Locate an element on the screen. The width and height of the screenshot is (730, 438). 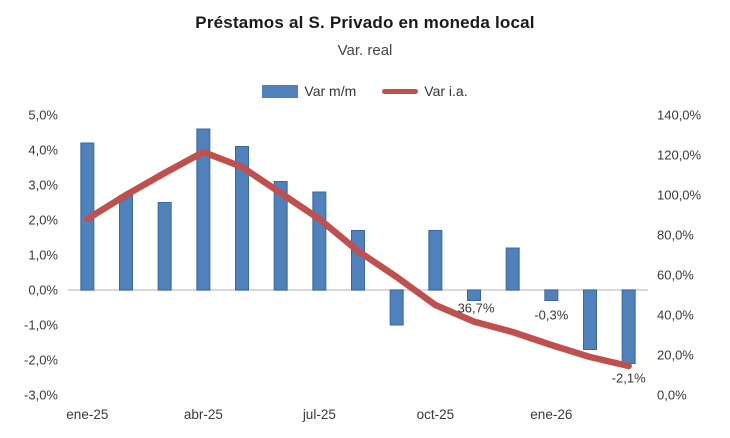
line-swatch-icon is located at coordinates (400, 91).